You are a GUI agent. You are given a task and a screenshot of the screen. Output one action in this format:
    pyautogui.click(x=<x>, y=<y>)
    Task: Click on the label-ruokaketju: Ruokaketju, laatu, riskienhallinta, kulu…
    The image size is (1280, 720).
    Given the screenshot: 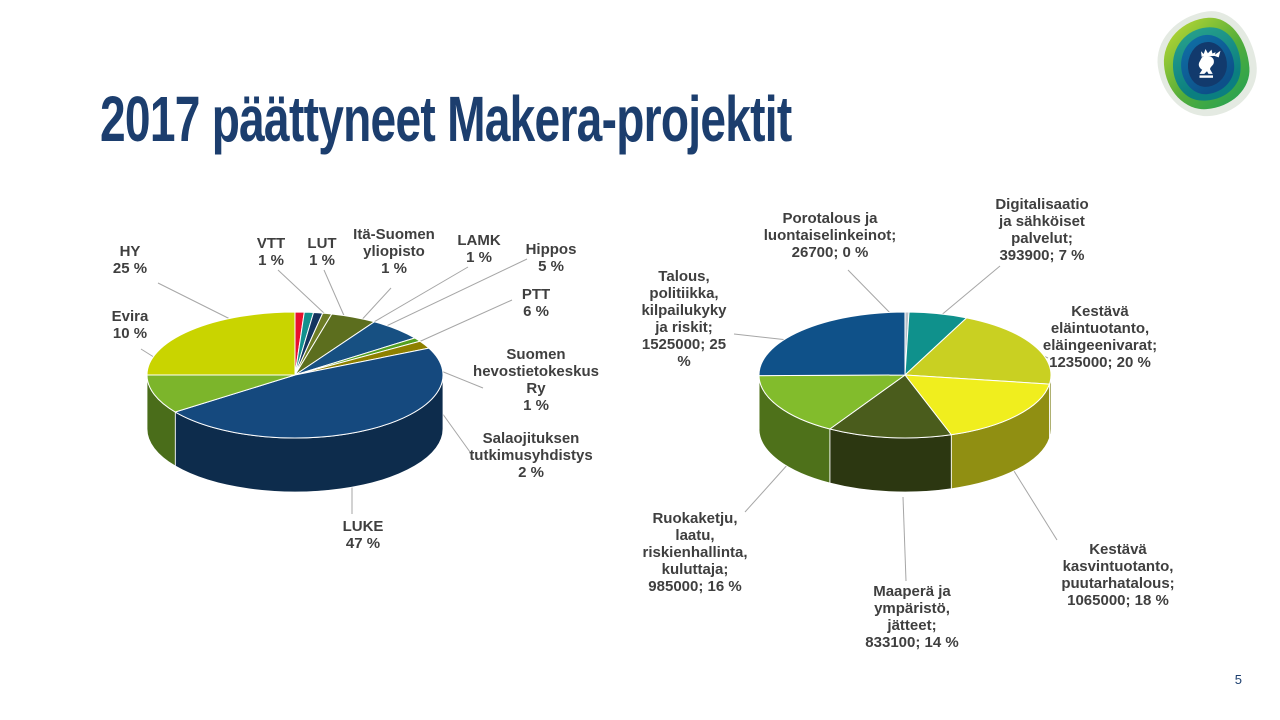 What is the action you would take?
    pyautogui.click(x=695, y=553)
    